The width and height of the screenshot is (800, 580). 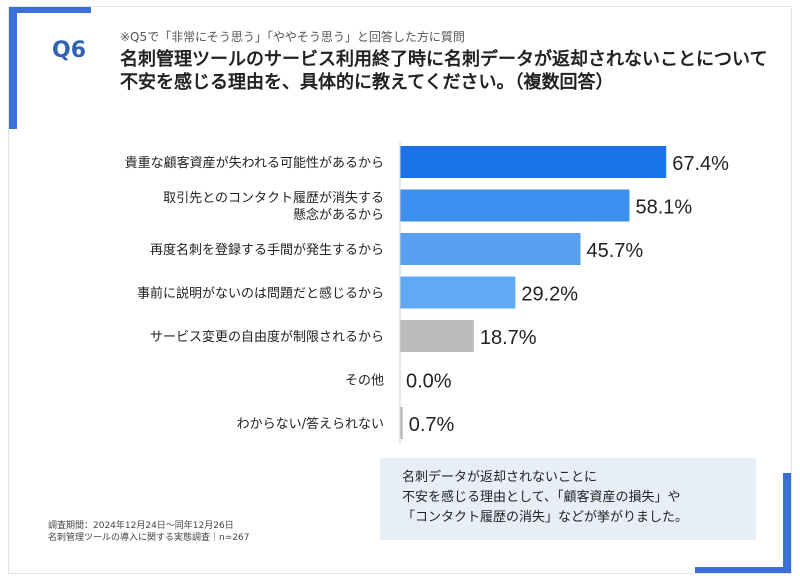 I want to click on category-label-5: その他, so click(x=364, y=381).